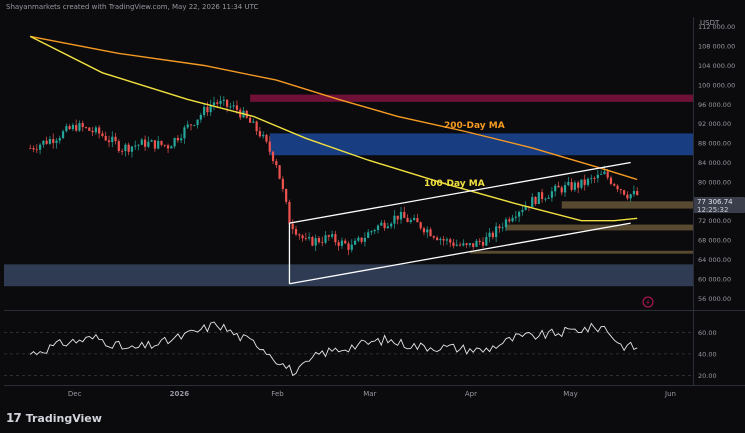  What do you see at coordinates (348, 275) in the screenshot?
I see `zone-support-low` at bounding box center [348, 275].